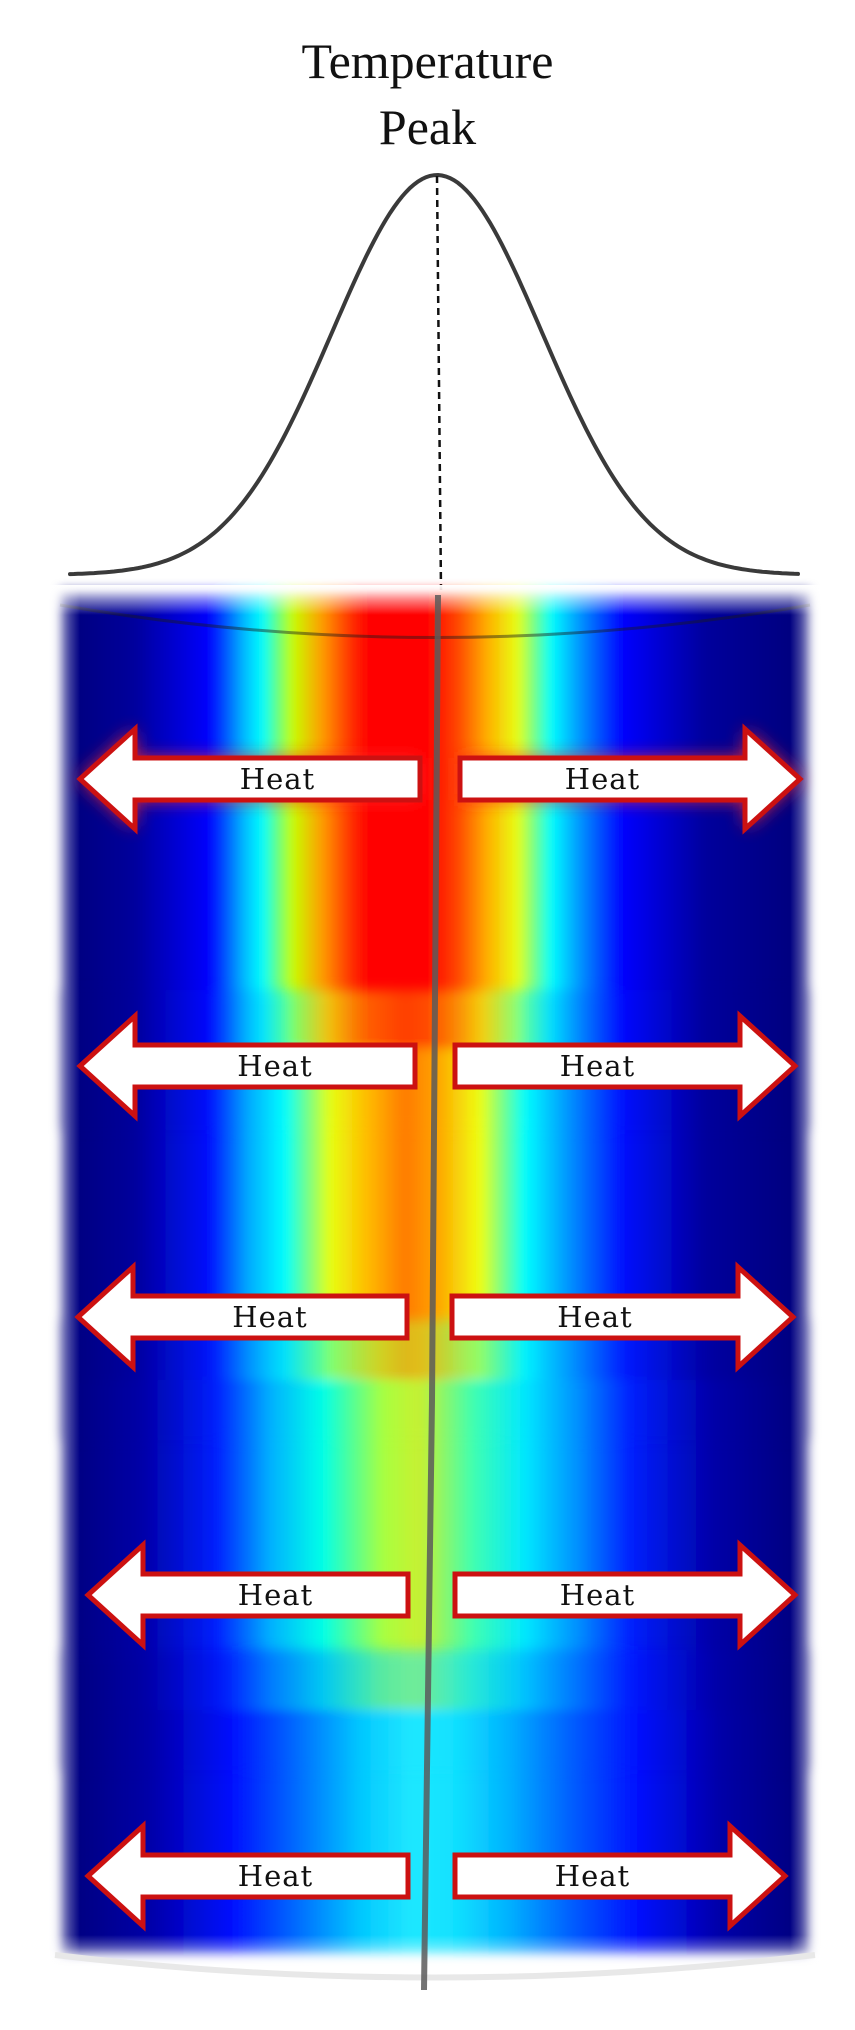 This screenshot has width=855, height=2030. Describe the element at coordinates (427, 94) in the screenshot. I see `temperature-peak-title: Temperature Peak` at that location.